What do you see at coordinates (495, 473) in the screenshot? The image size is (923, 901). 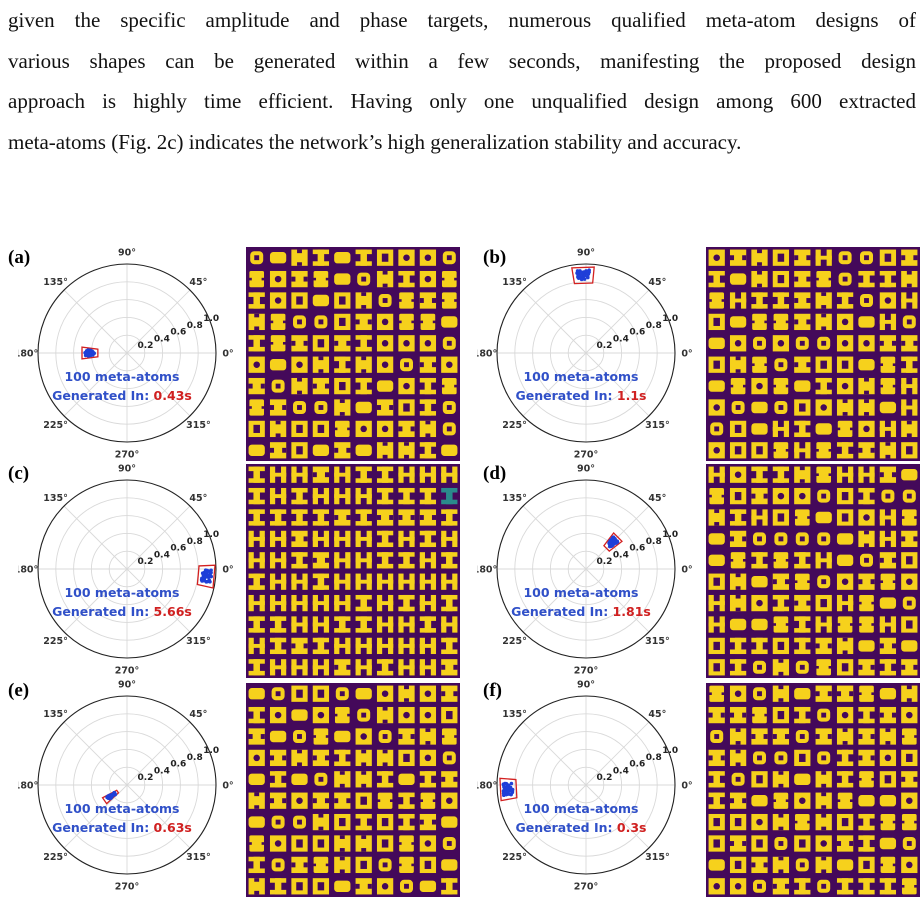 I see `panel-label: (d)` at bounding box center [495, 473].